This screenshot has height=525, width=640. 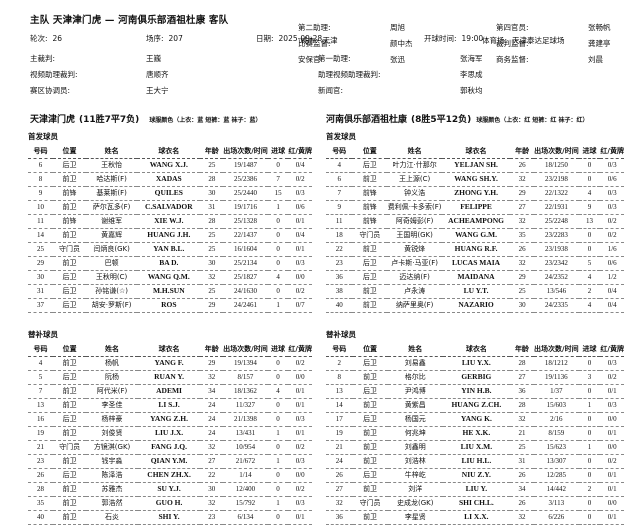 I want to click on player-cards: 0/0, so click(x=612, y=503).